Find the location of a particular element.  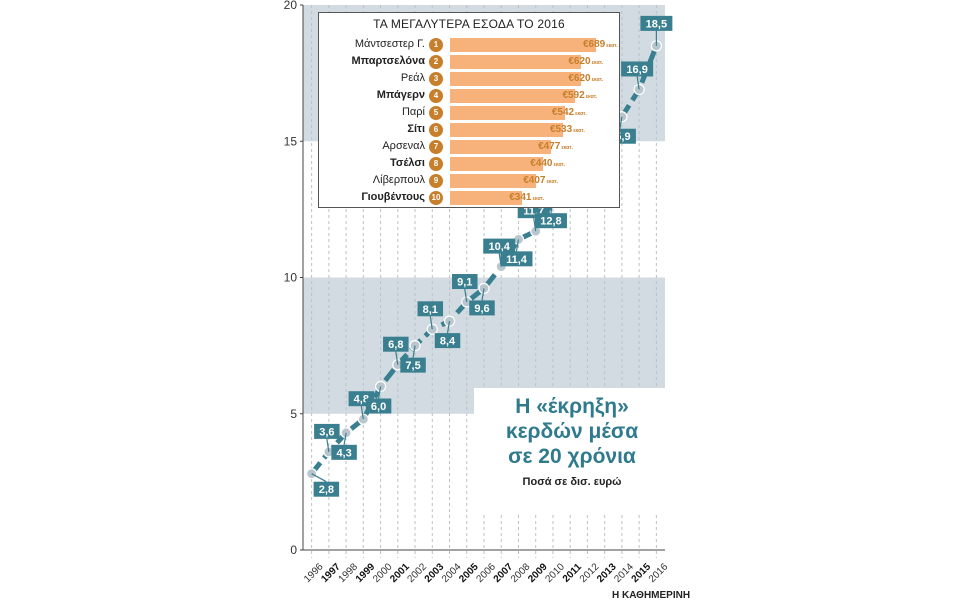

y-tick-10: 10 is located at coordinates (291, 278).